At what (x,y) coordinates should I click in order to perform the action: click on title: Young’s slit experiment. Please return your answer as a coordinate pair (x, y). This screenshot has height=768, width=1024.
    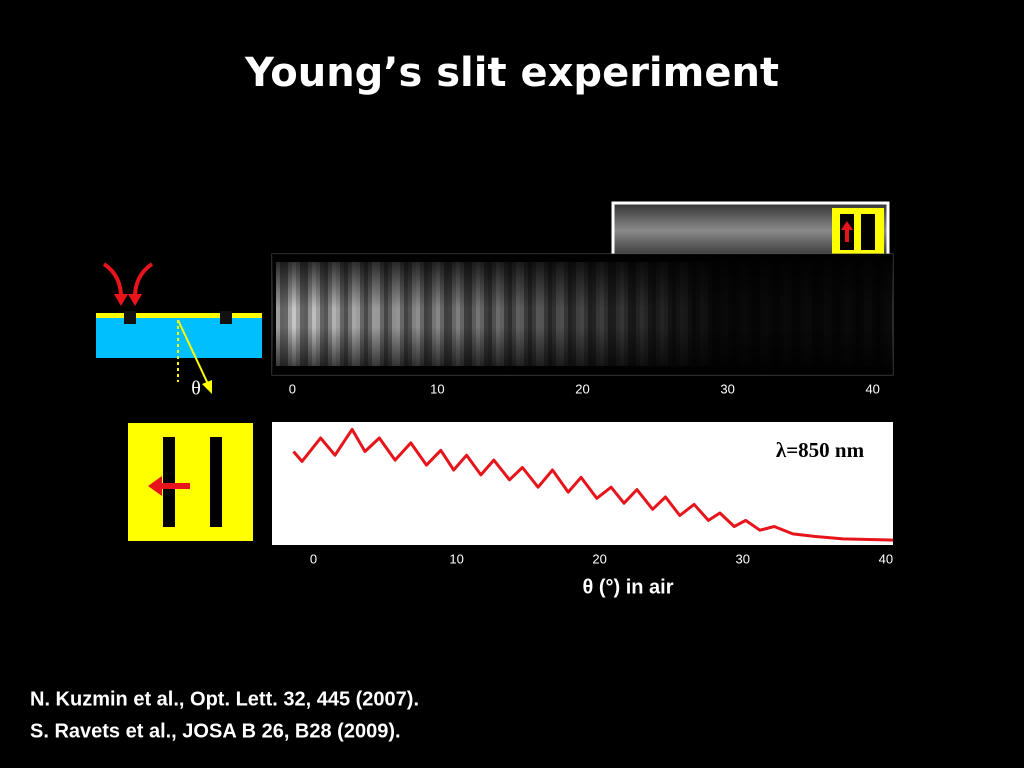
    Looking at the image, I should click on (511, 73).